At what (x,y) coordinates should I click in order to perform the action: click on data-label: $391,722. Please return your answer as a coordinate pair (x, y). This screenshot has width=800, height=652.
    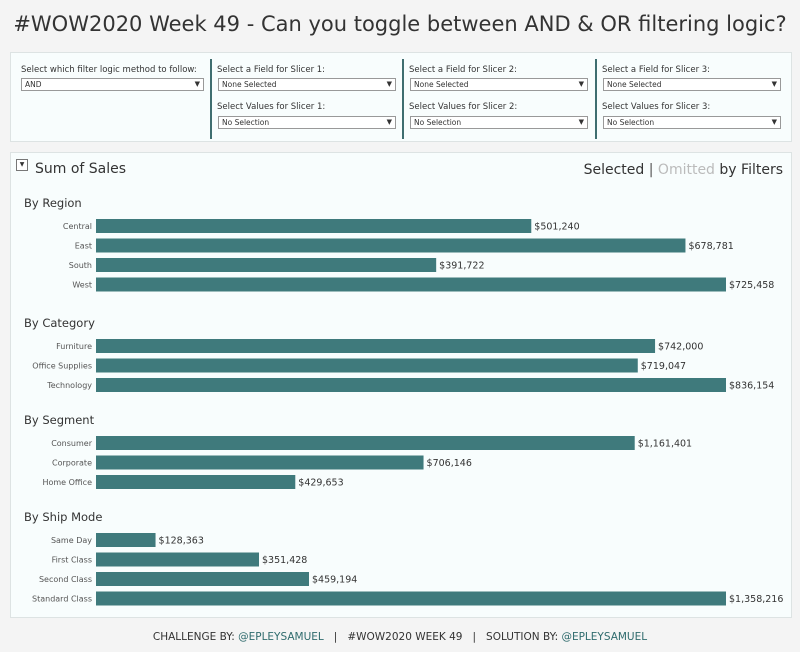
    Looking at the image, I should click on (461, 266).